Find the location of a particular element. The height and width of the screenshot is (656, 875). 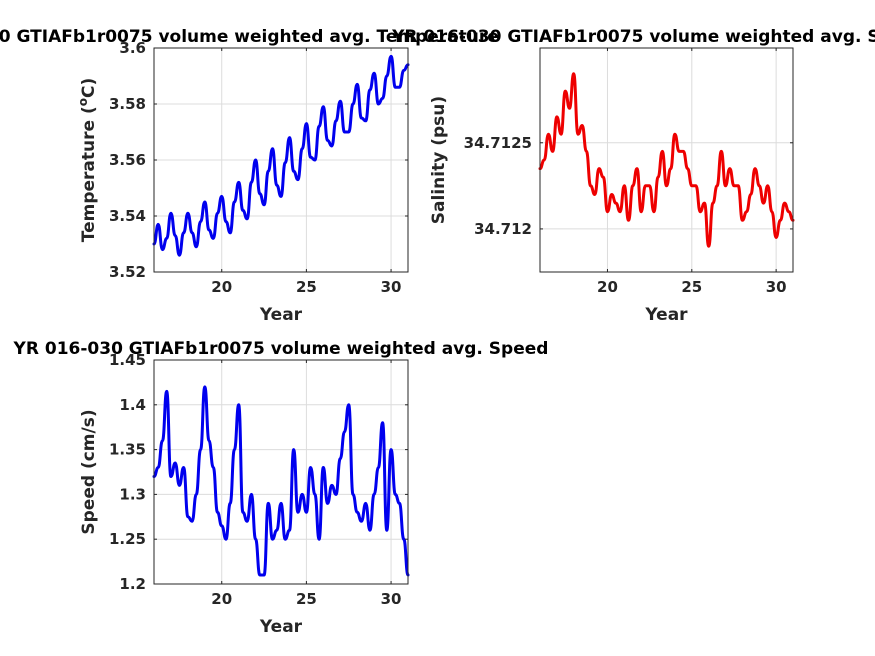

speed-x-tick-label: 25 is located at coordinates (306, 599).